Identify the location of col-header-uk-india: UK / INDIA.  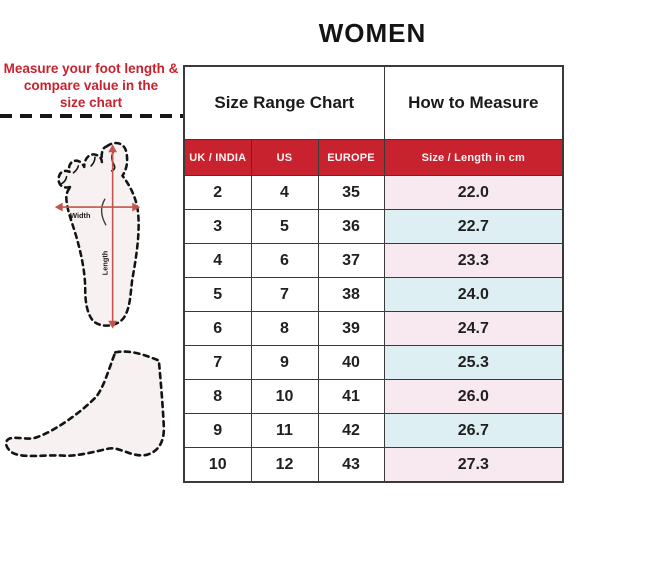
(217, 157).